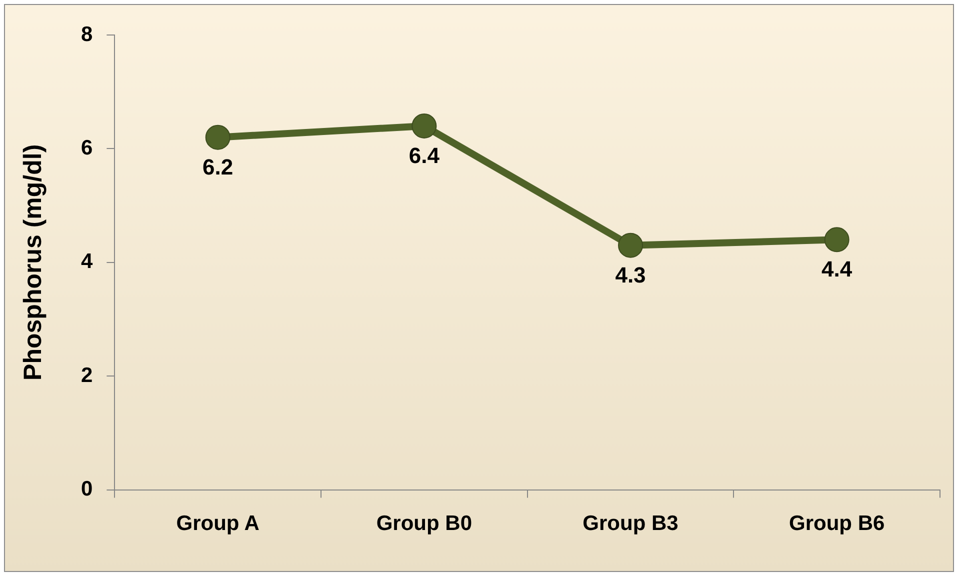  I want to click on x-tick-label: Group B0, so click(424, 524).